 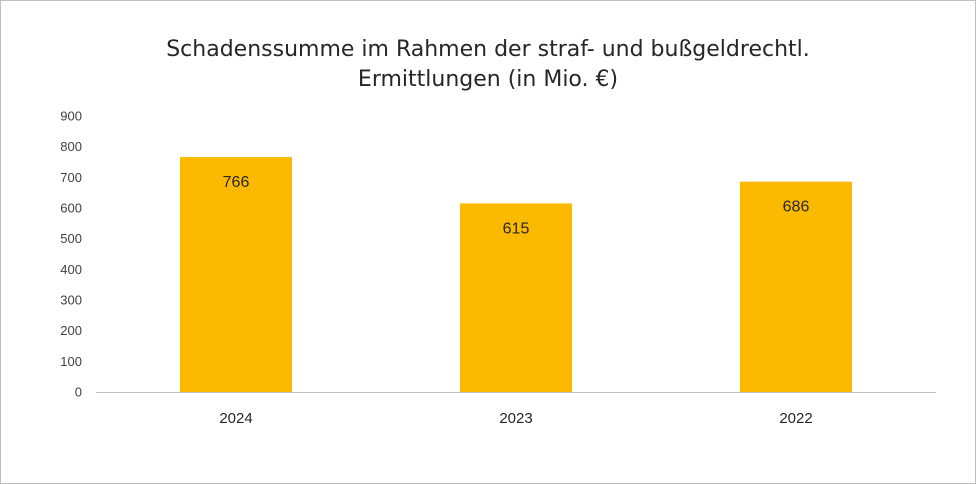 I want to click on y-tick-label: 300, so click(x=71, y=300).